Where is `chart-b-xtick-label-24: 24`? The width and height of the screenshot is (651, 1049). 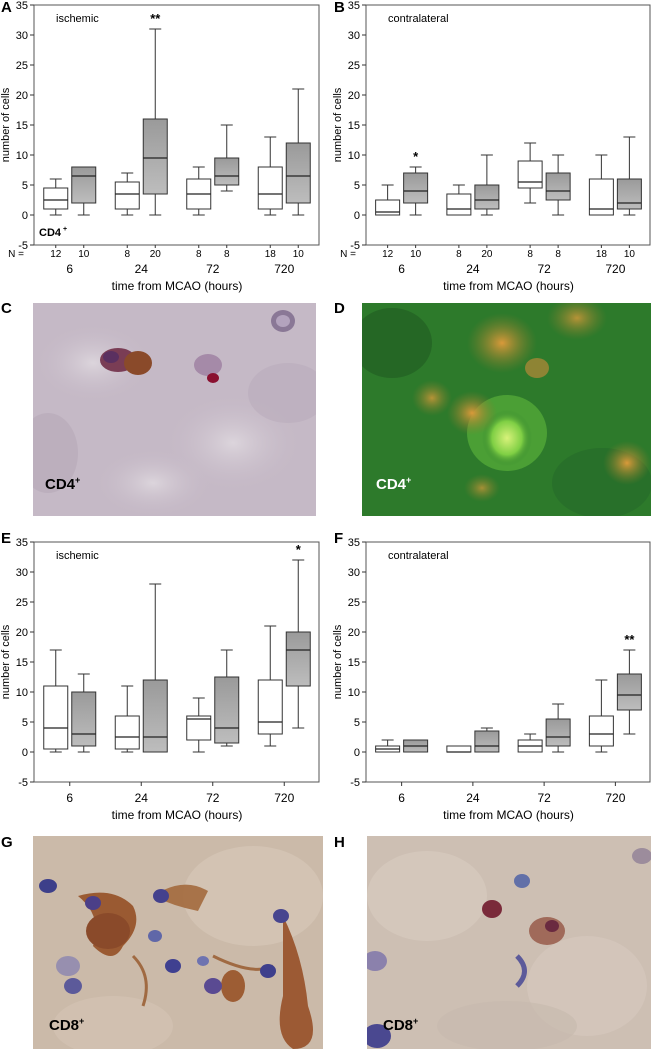
chart-b-xtick-label-24: 24 is located at coordinates (473, 269).